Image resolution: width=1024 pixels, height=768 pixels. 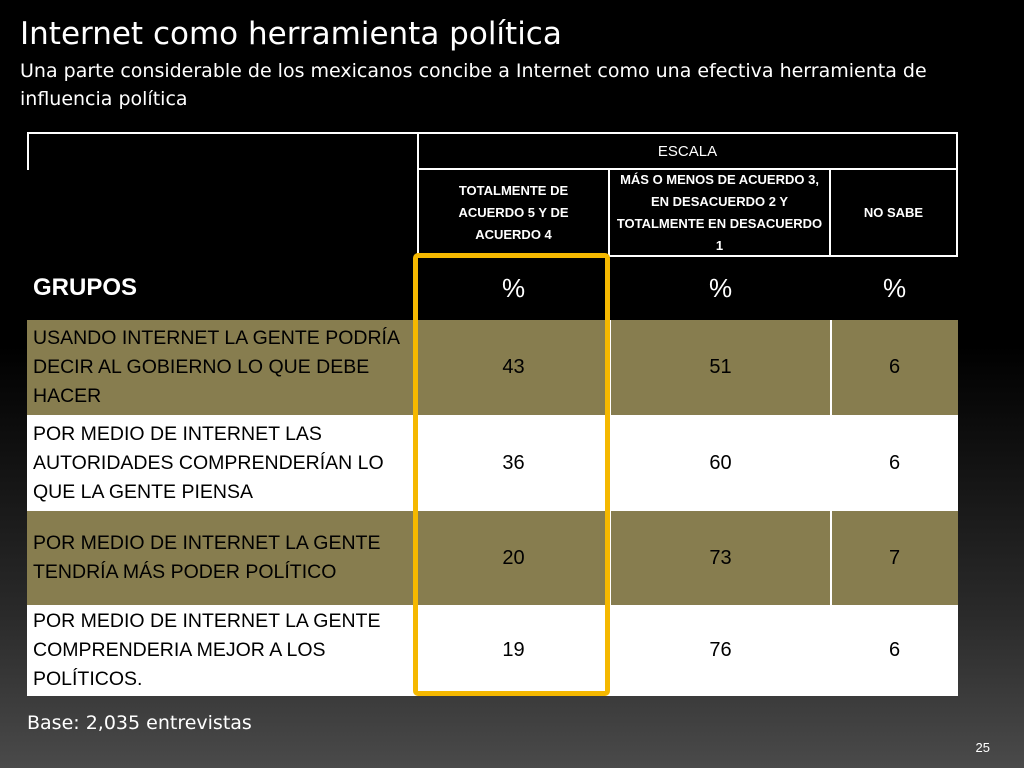 What do you see at coordinates (720, 462) in the screenshot?
I see `value-neutral-disagree: 60` at bounding box center [720, 462].